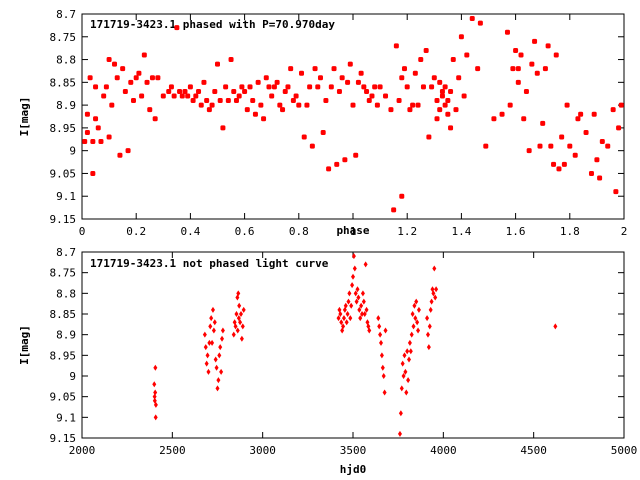 This screenshot has height=480, width=640. What do you see at coordinates (353, 469) in the screenshot?
I see `x-axis-label: hjd0` at bounding box center [353, 469].